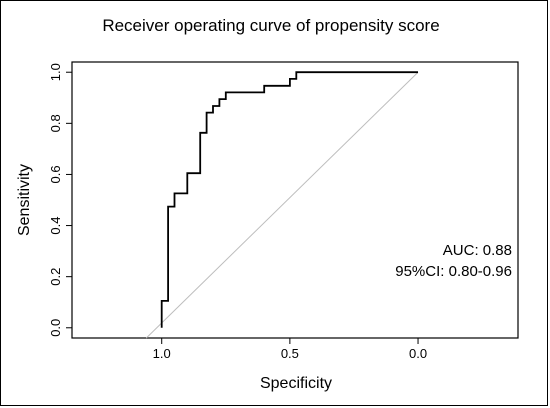 This screenshot has width=550, height=408. I want to click on x-tick-label: 0.0, so click(418, 353).